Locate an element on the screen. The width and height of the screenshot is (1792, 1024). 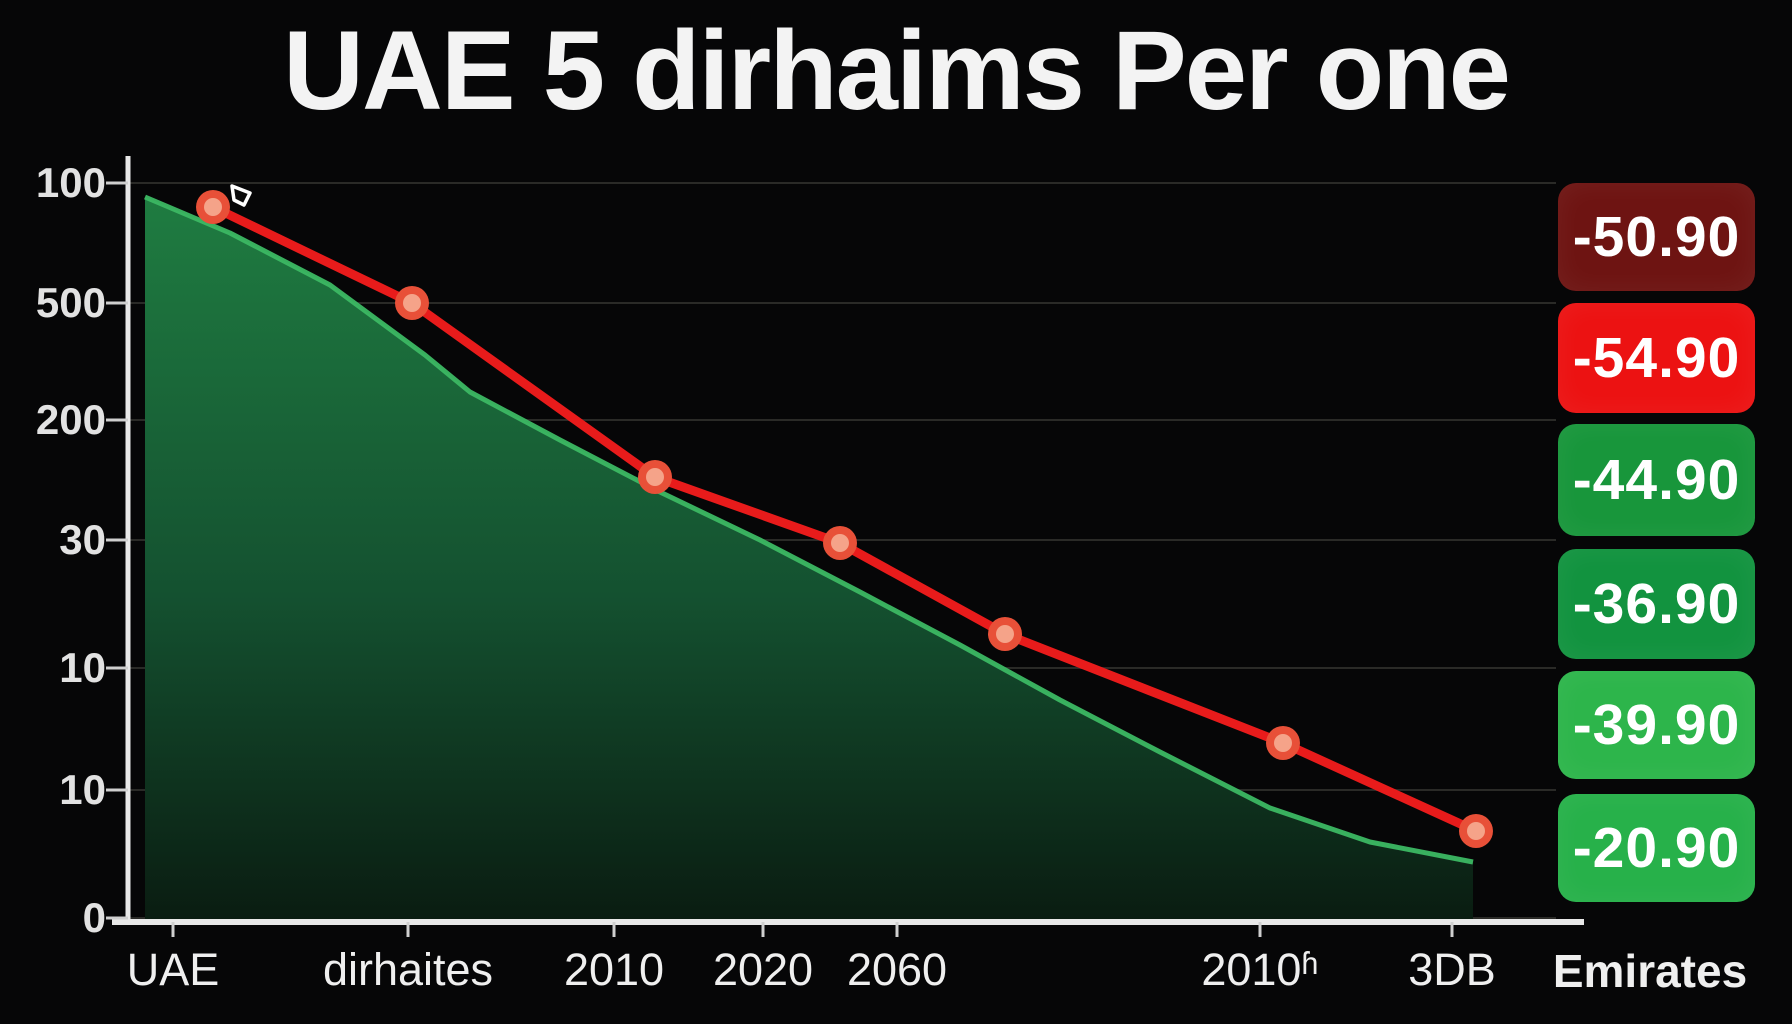
cursor-artifact-icon is located at coordinates (241, 195).